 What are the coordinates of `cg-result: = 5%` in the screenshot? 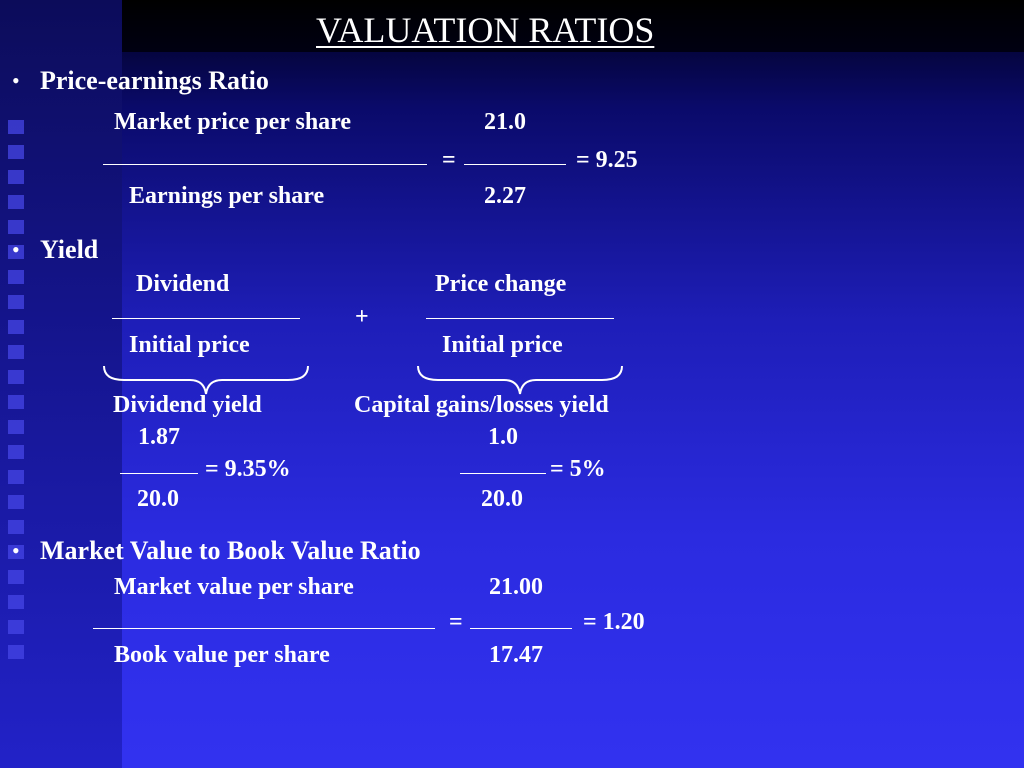 It's located at (578, 469).